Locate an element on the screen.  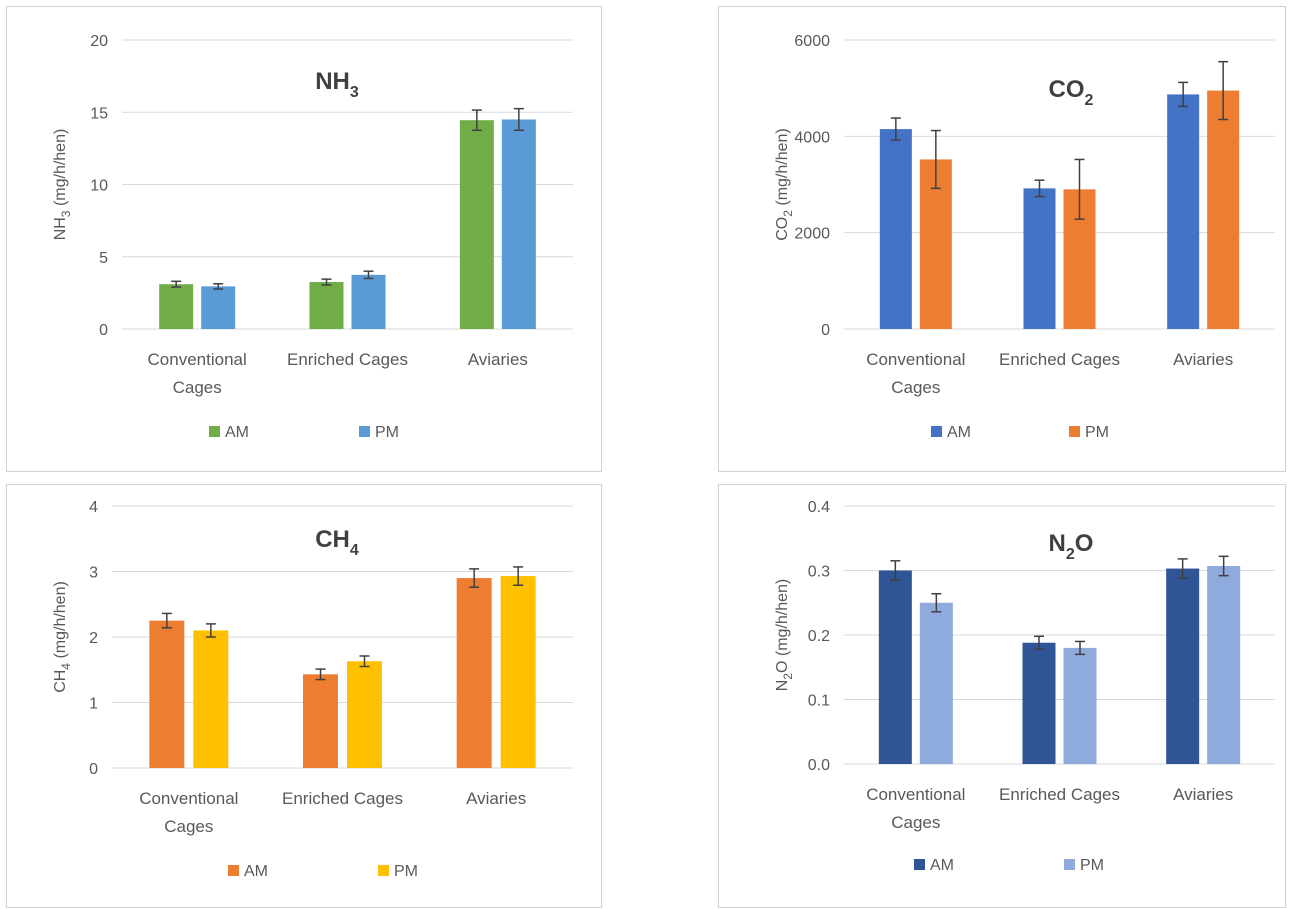
y-axis-label-subscript: 3 is located at coordinates (66, 213).